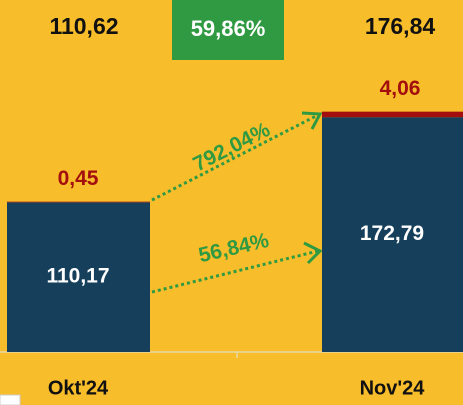 This screenshot has height=405, width=463. Describe the element at coordinates (235, 271) in the screenshot. I see `base-arrow` at that location.